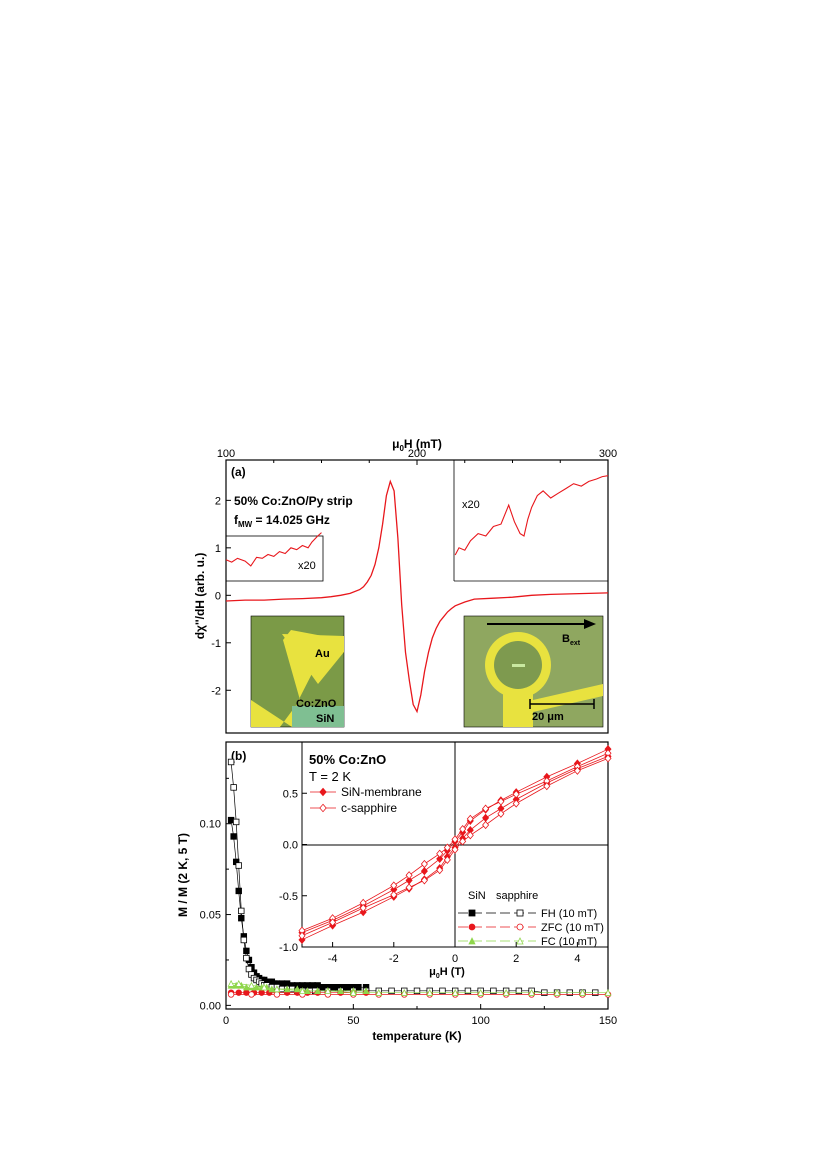 The height and width of the screenshot is (1168, 827). What do you see at coordinates (472, 941) in the screenshot?
I see `legend-marker-sin` at bounding box center [472, 941].